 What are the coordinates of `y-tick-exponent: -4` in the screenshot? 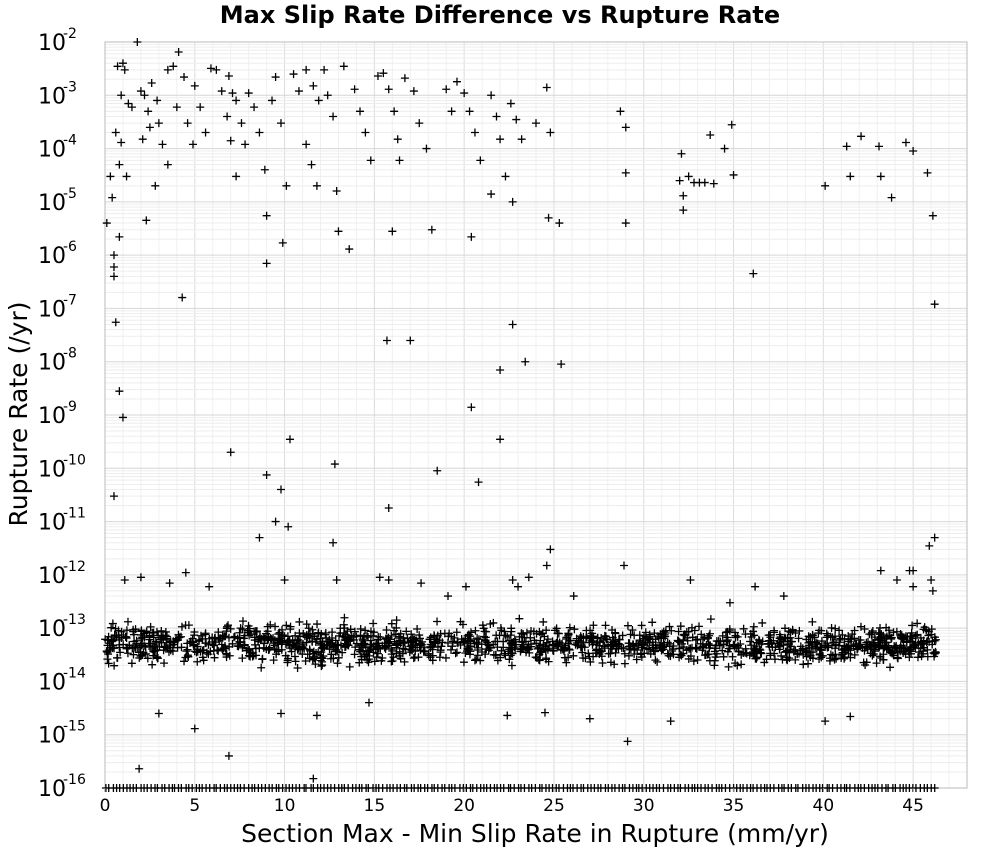 It's located at (70, 141).